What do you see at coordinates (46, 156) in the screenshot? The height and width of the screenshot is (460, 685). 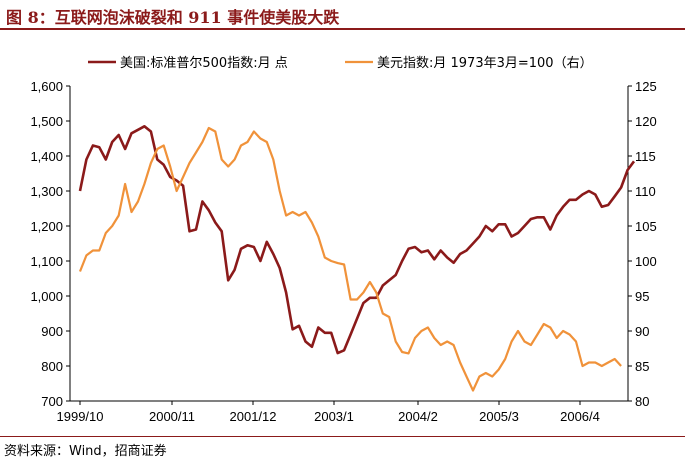 I see `left-tick-label: 1,400` at bounding box center [46, 156].